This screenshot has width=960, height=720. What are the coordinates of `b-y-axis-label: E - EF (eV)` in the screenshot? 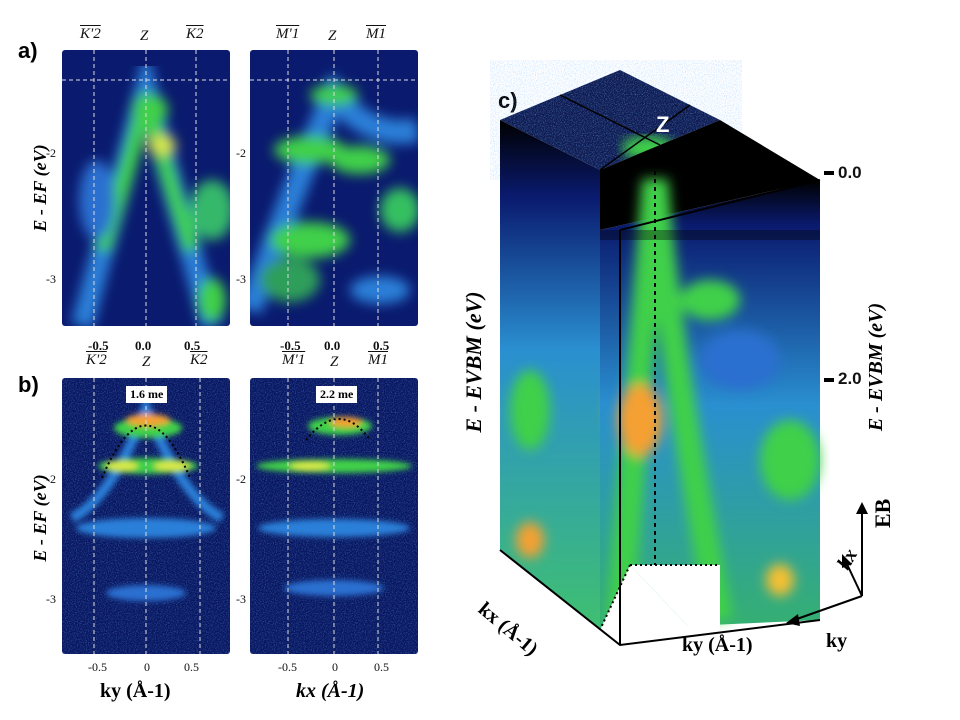 It's located at (40, 518).